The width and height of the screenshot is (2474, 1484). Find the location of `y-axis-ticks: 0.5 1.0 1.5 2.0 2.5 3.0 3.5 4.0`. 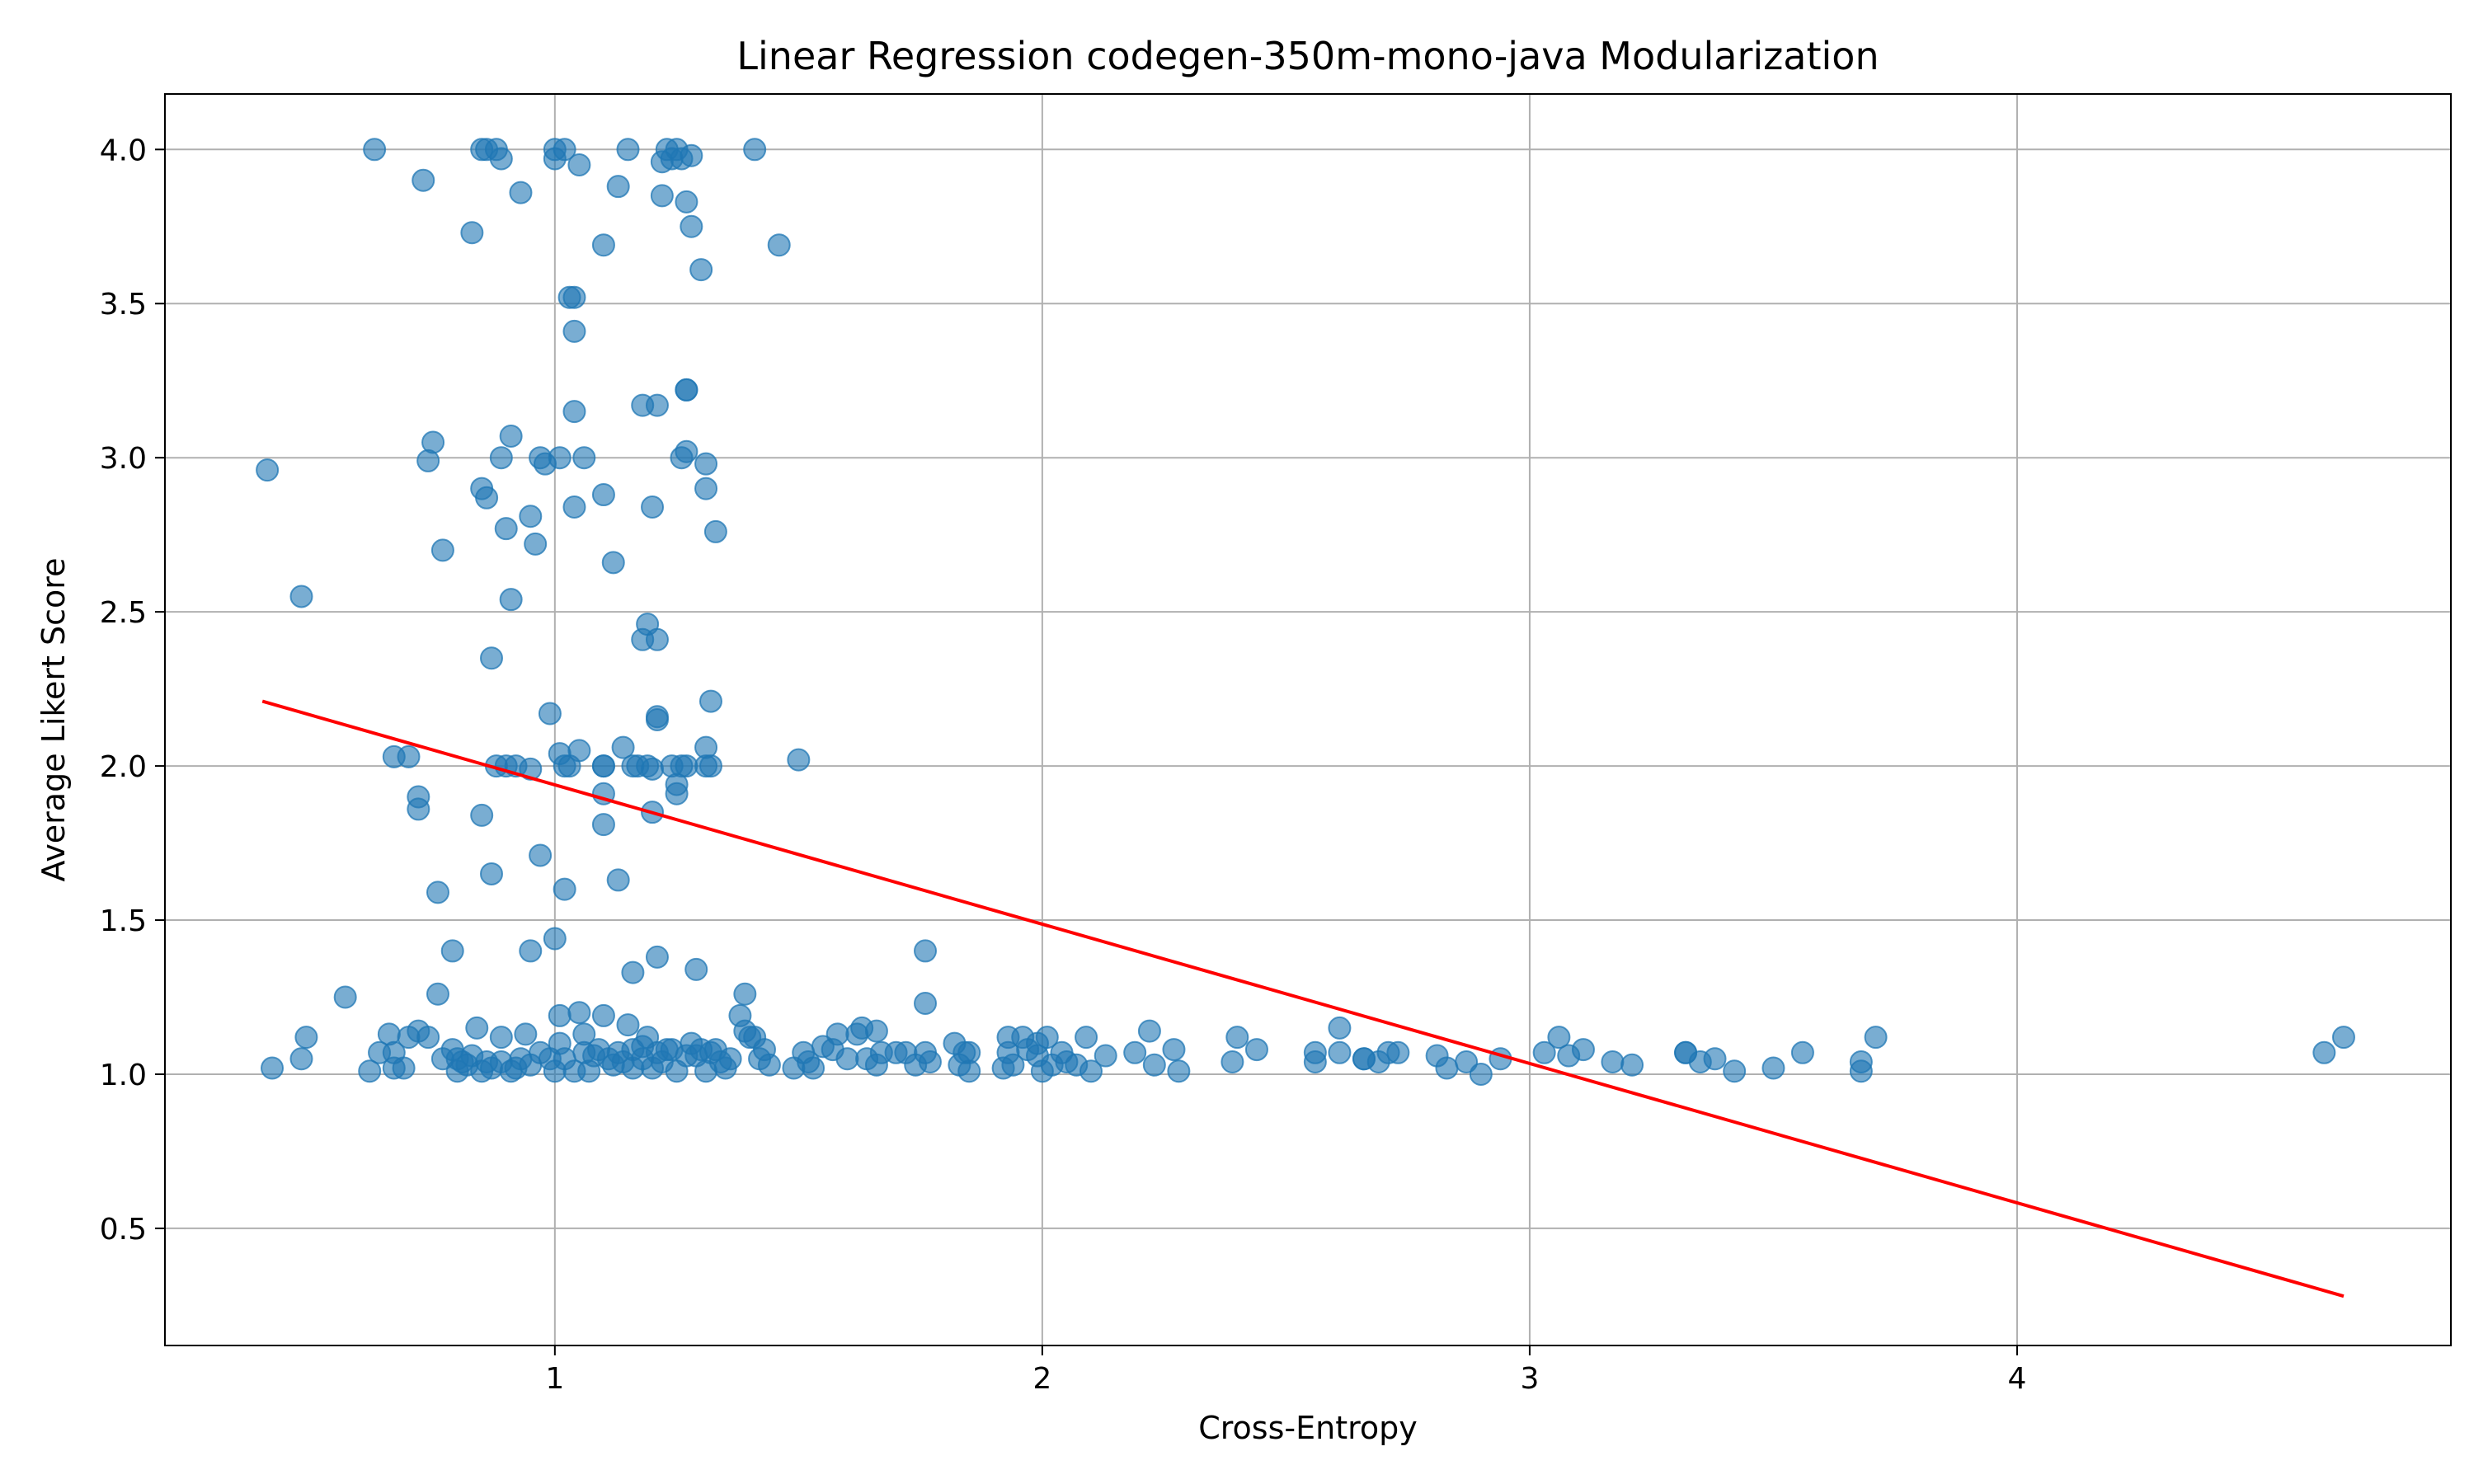

y-axis-ticks: 0.5 1.0 1.5 2.0 2.5 3.0 3.5 4.0 is located at coordinates (132, 690).